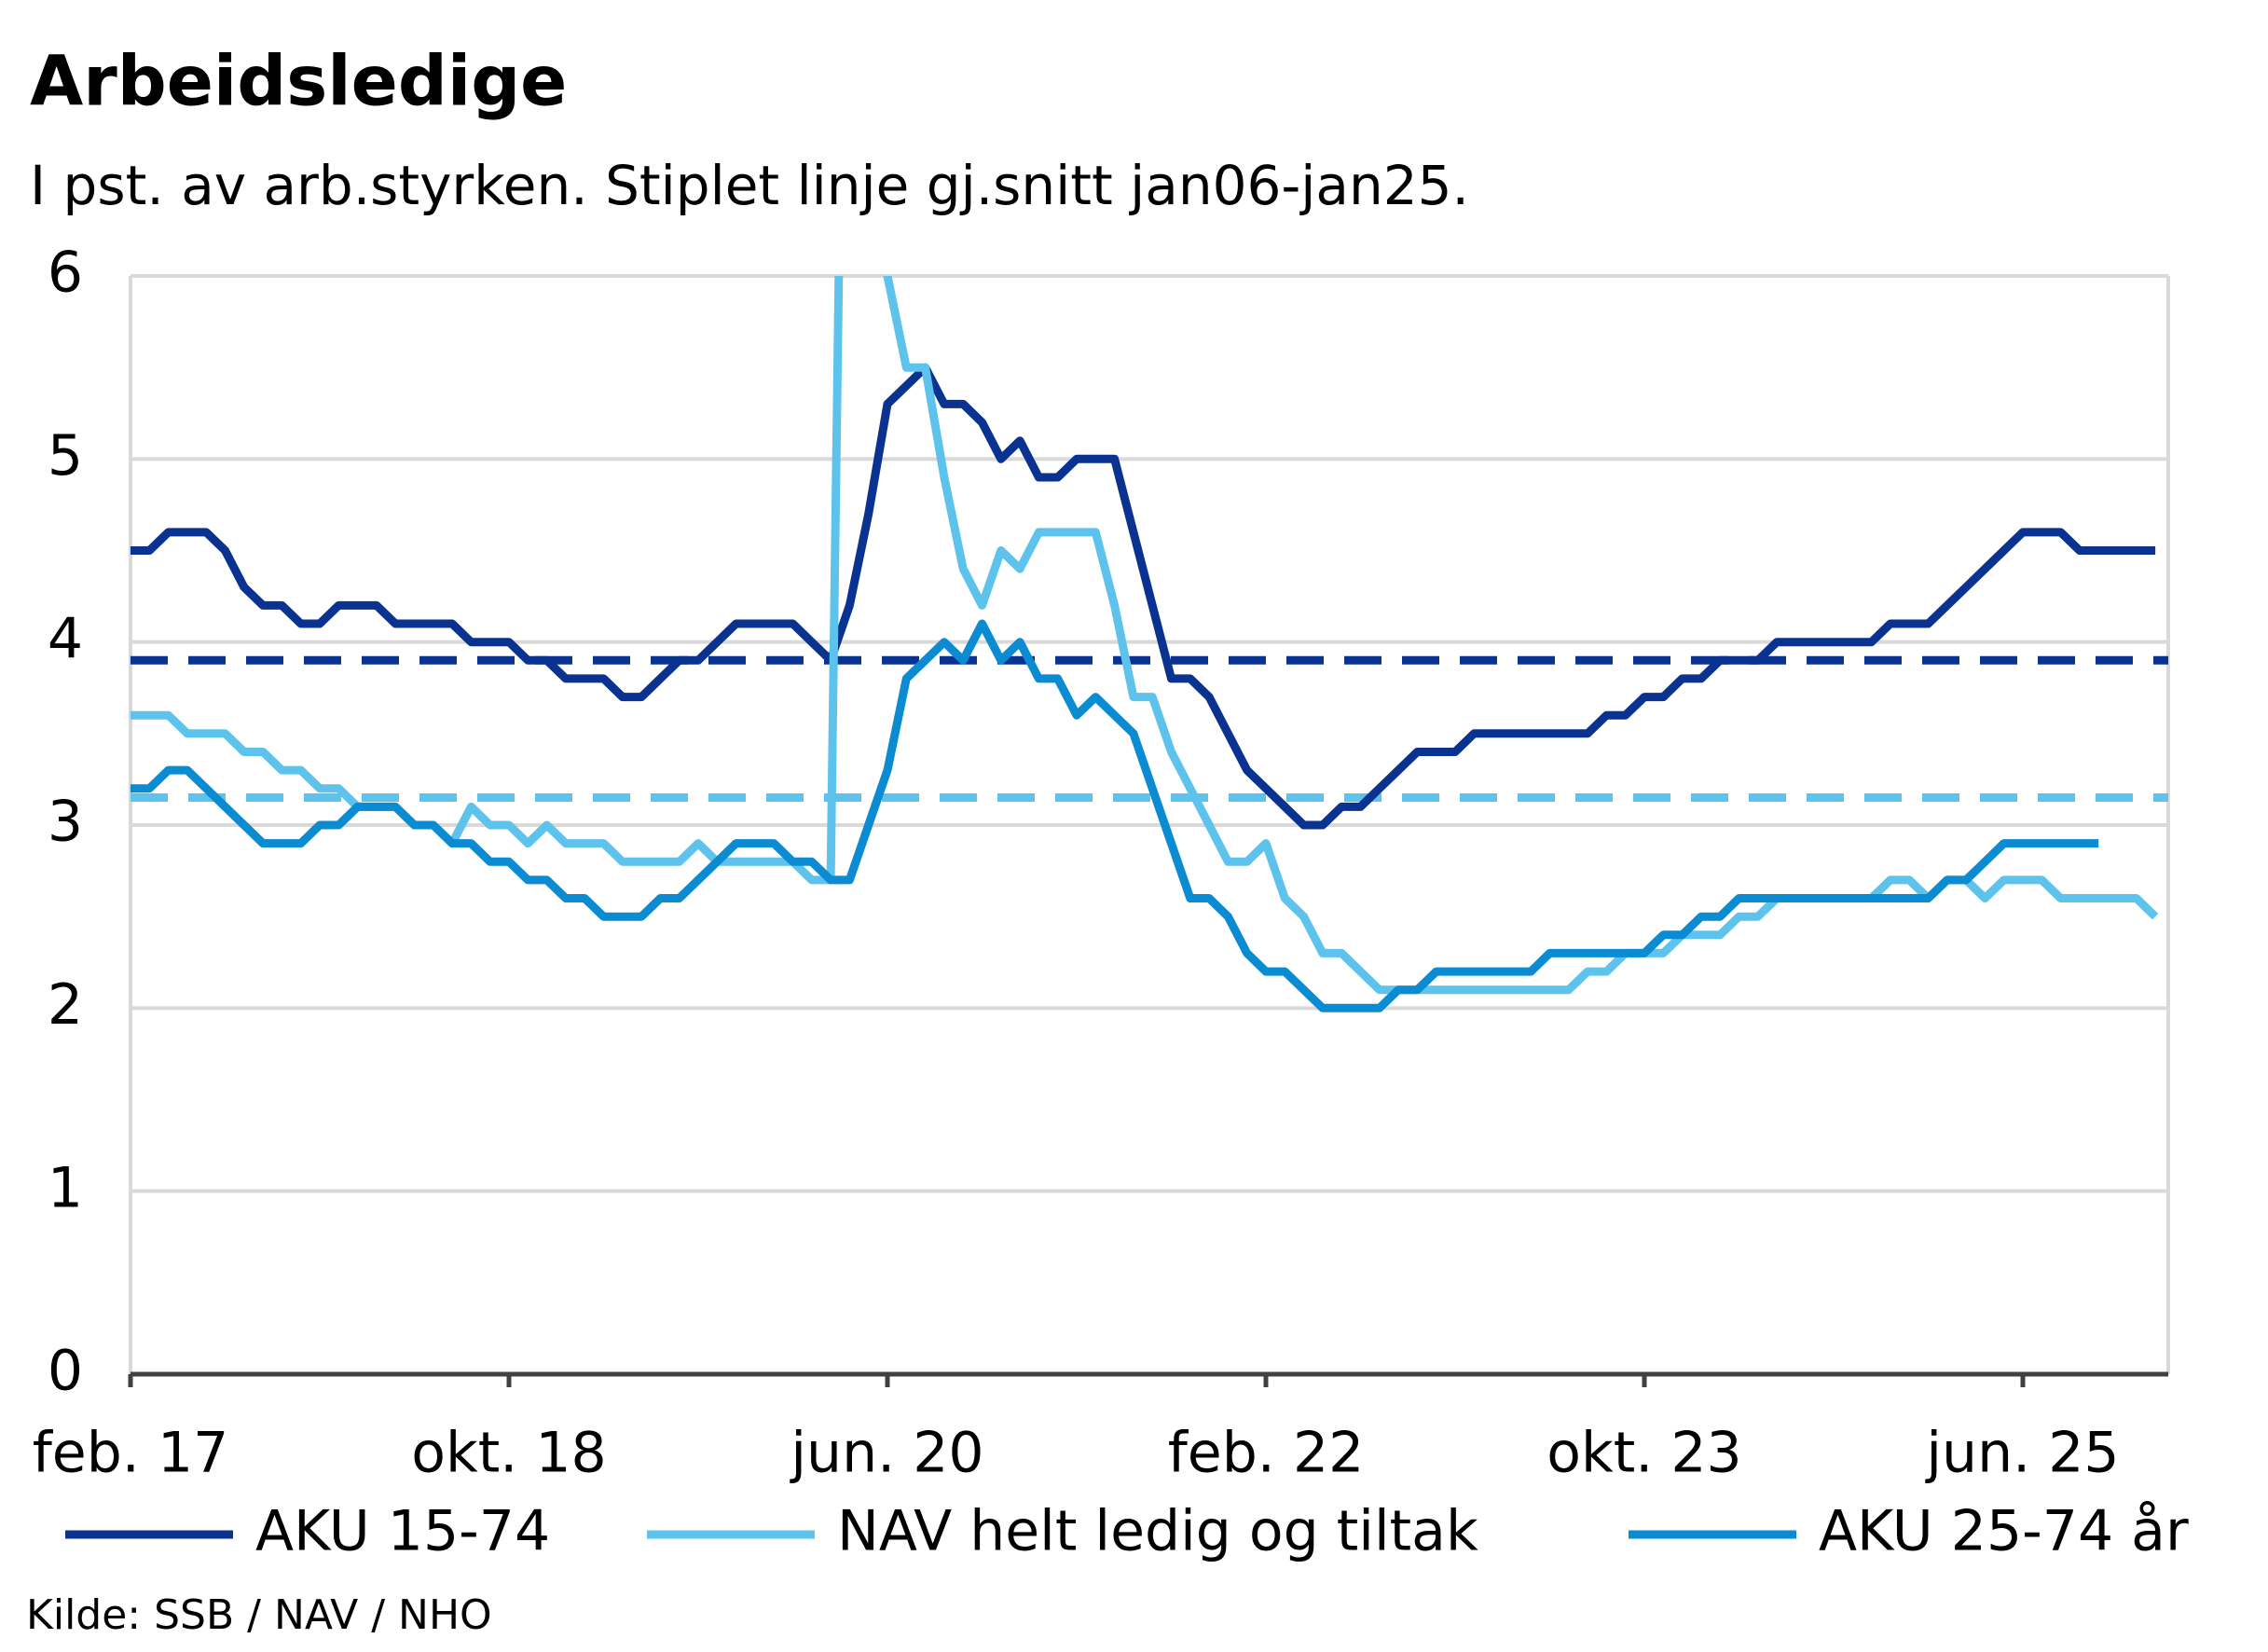  I want to click on y-tick-label: 5, so click(66, 456).